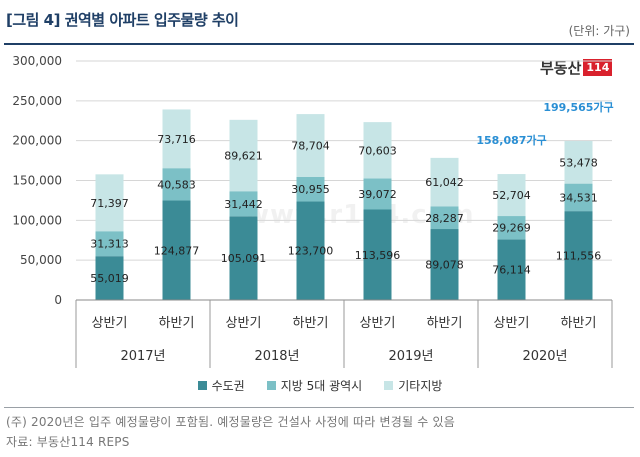 The height and width of the screenshot is (457, 640). I want to click on legend-label-metro: 지방 5대 광역시, so click(321, 386).